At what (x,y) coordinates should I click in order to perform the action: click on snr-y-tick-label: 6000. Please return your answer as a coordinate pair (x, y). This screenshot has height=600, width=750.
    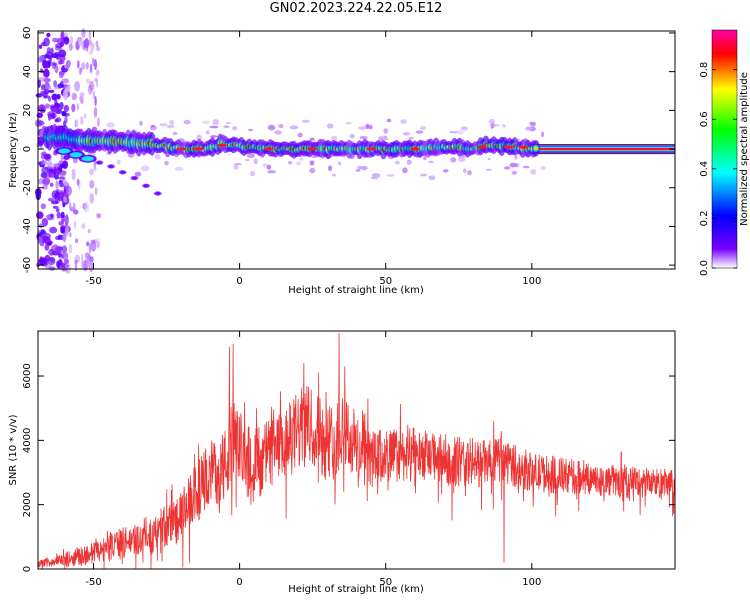
    Looking at the image, I should click on (27, 375).